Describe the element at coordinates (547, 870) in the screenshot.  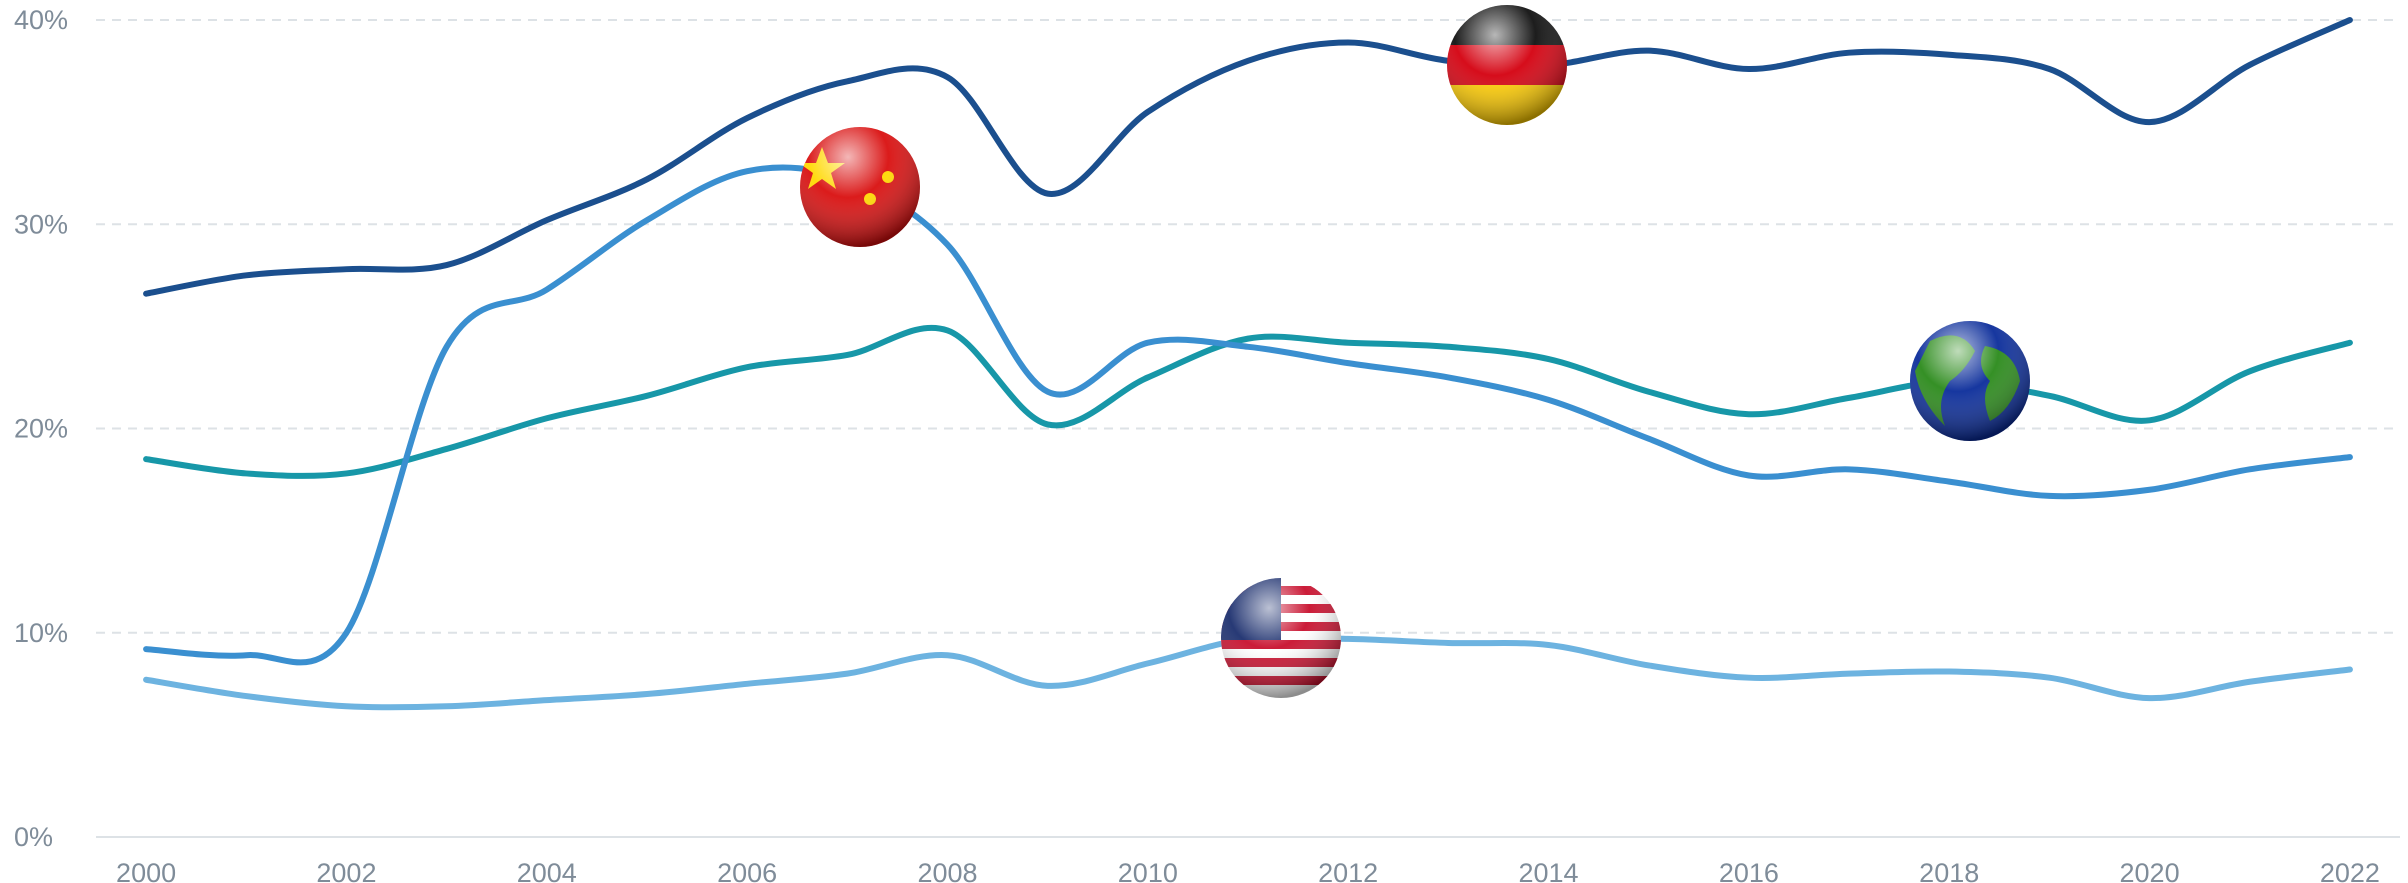
I see `x-tick-label: 2004` at that location.